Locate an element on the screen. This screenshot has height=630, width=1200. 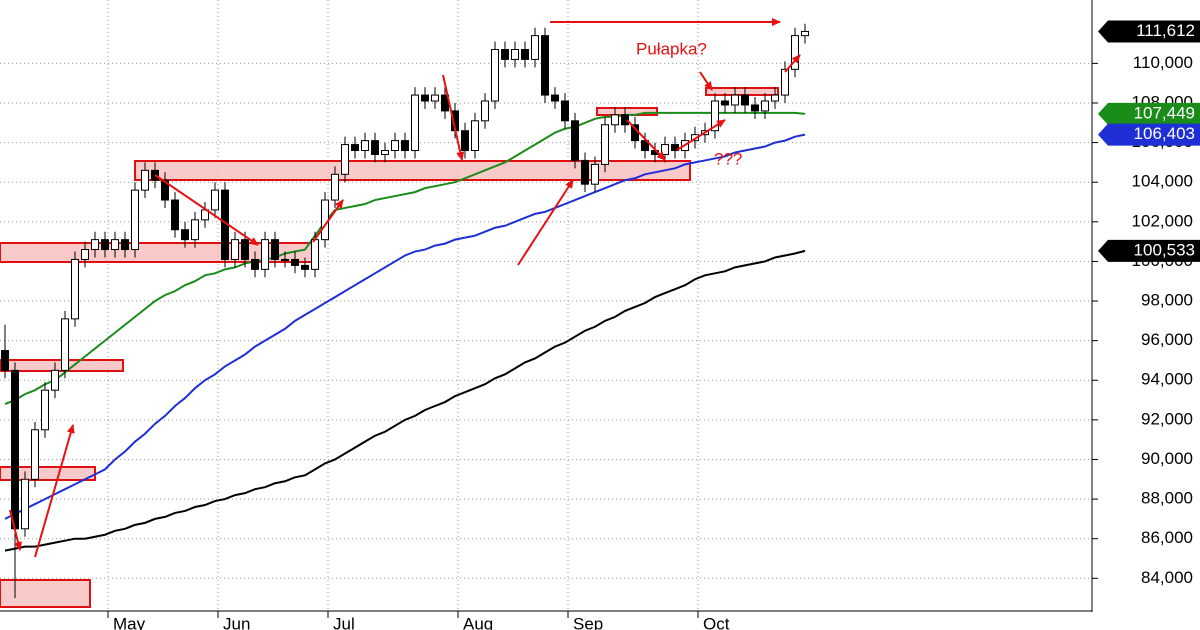
annotation: Pułapka? is located at coordinates (671, 48).